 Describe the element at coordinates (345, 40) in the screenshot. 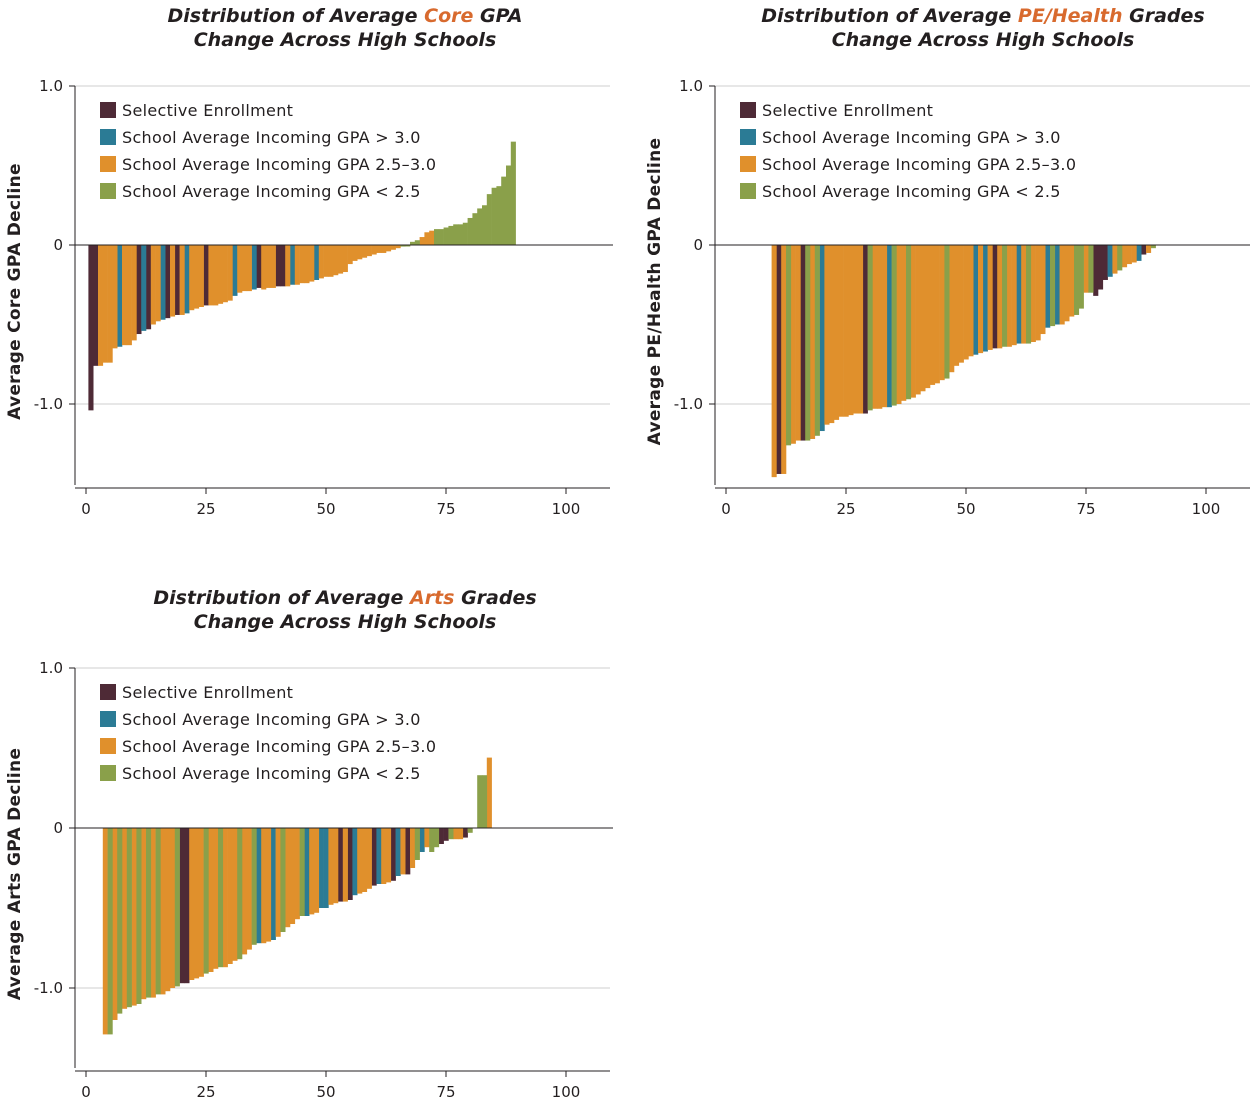

I see `chart-title-line-2: Change Across High Schools` at that location.